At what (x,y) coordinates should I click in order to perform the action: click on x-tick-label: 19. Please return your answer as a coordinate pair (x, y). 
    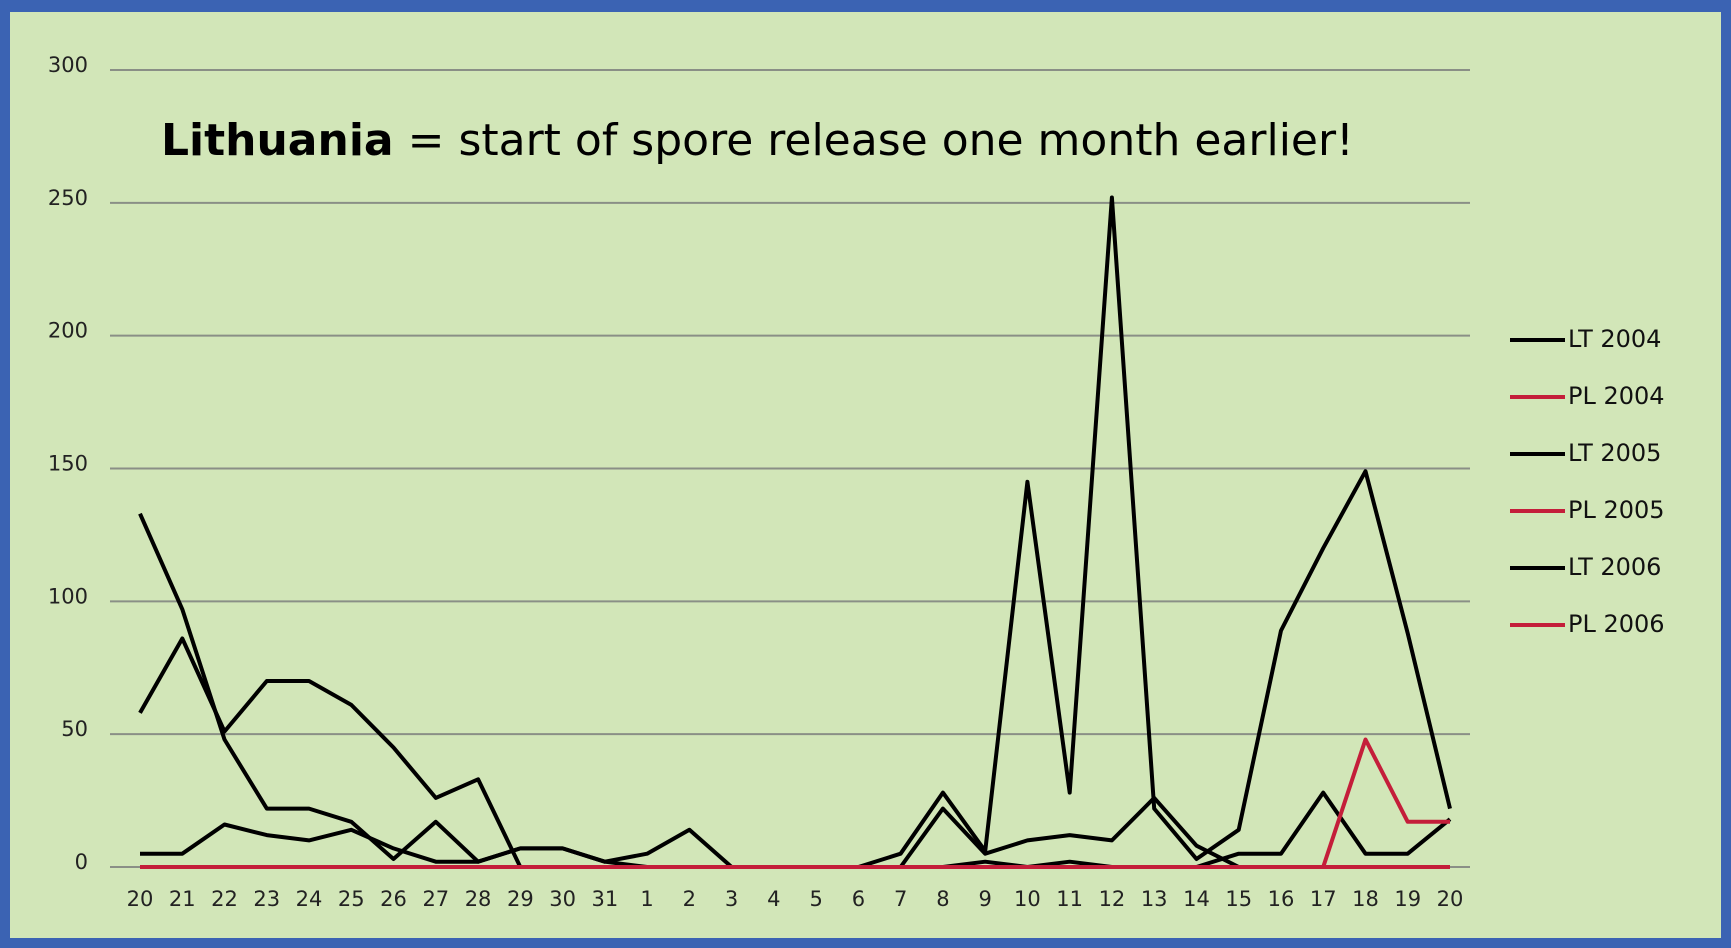
    Looking at the image, I should click on (1407, 899).